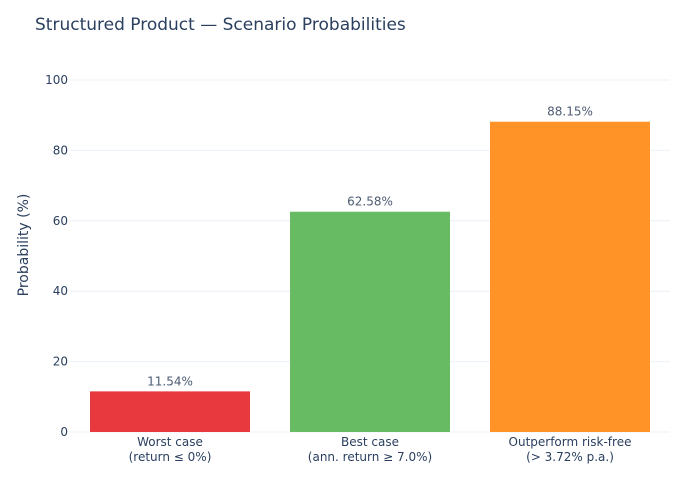 The width and height of the screenshot is (700, 504). What do you see at coordinates (170, 442) in the screenshot?
I see `x-tick-label: Worst case` at bounding box center [170, 442].